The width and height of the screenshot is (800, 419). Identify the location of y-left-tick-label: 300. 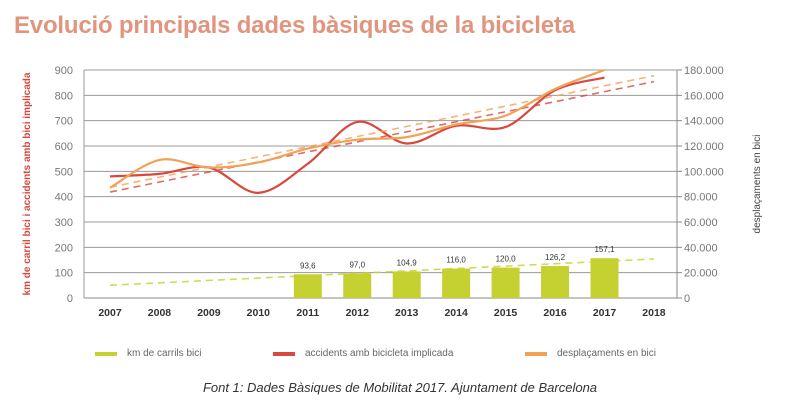
(64, 223).